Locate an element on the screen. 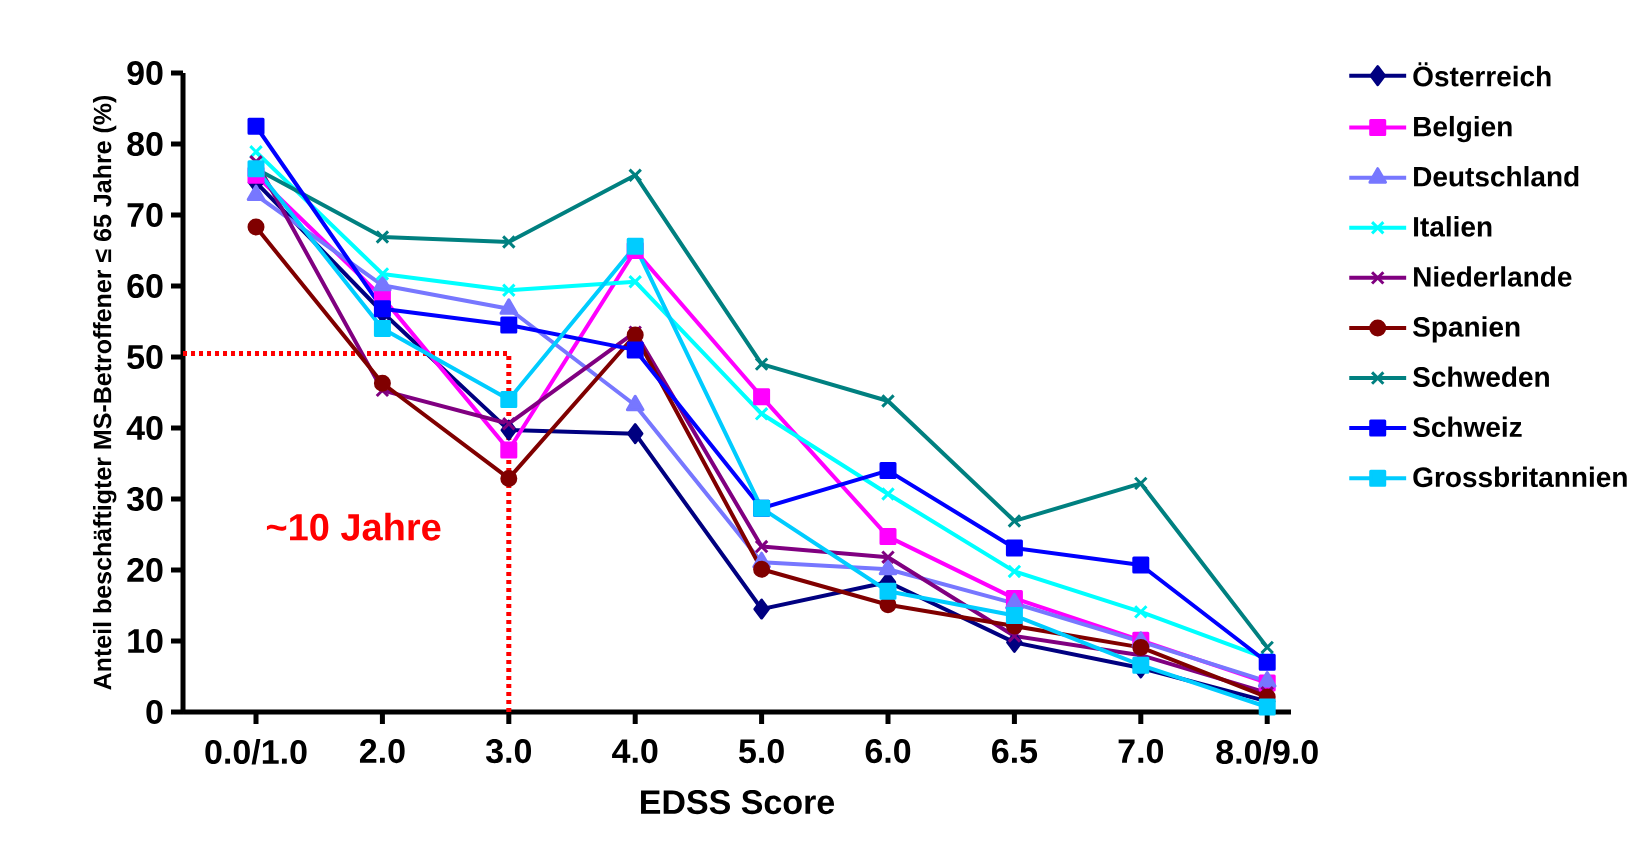 Image resolution: width=1646 pixels, height=852 pixels. legend-label: Niederlande is located at coordinates (1493, 276).